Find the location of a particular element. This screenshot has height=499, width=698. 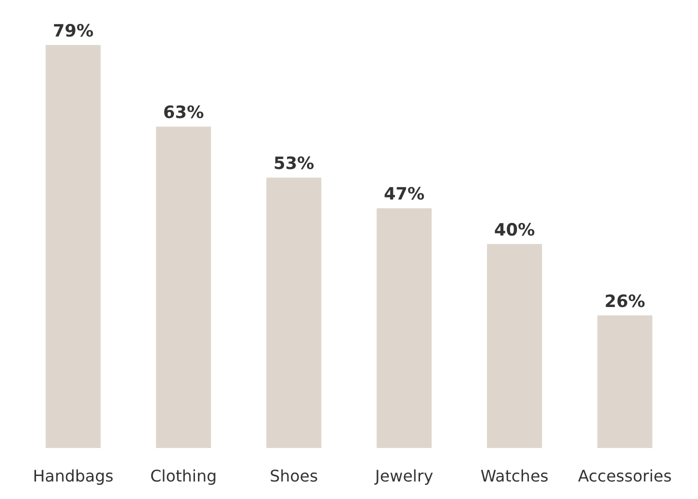

data-label: 53% is located at coordinates (293, 164).